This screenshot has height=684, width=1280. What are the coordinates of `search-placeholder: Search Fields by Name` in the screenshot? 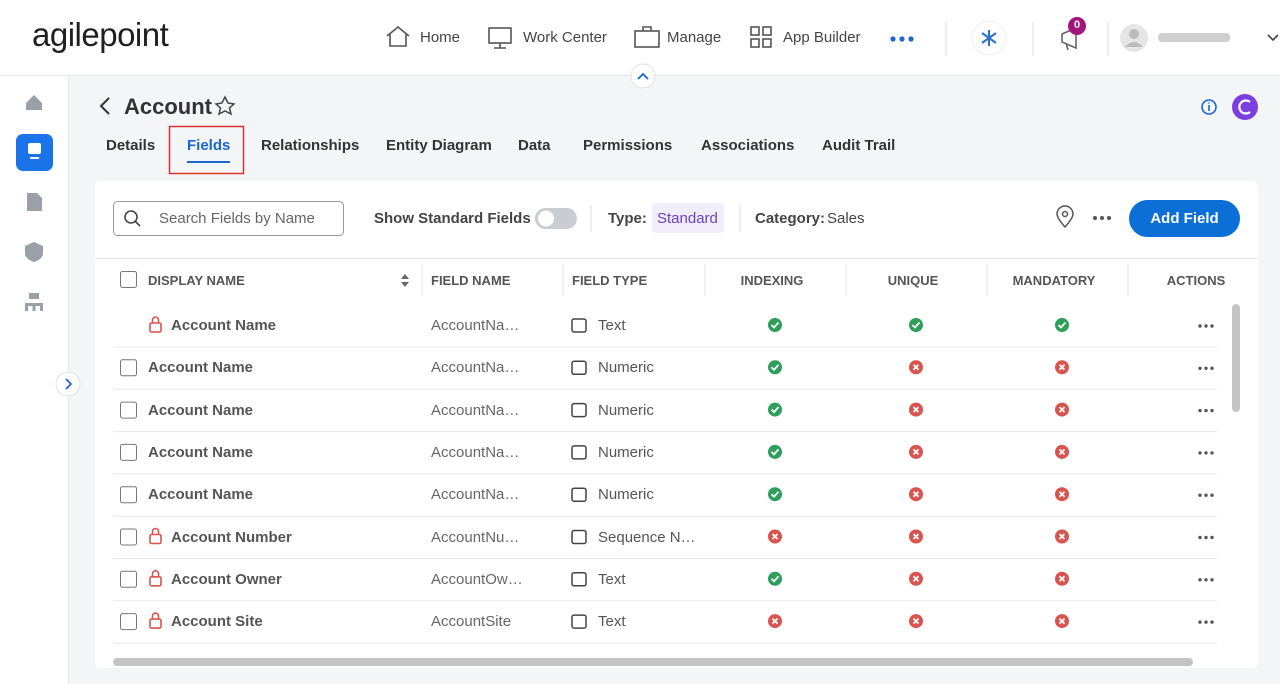 It's located at (237, 218).